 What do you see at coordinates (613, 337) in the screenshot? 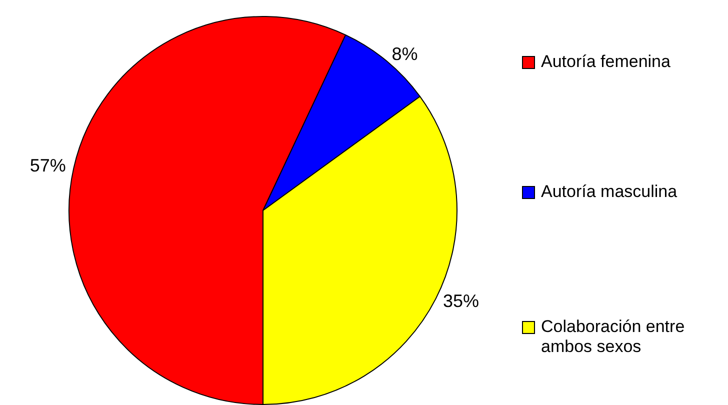
I see `legend-label: Colaboración entre ambos sexos` at bounding box center [613, 337].